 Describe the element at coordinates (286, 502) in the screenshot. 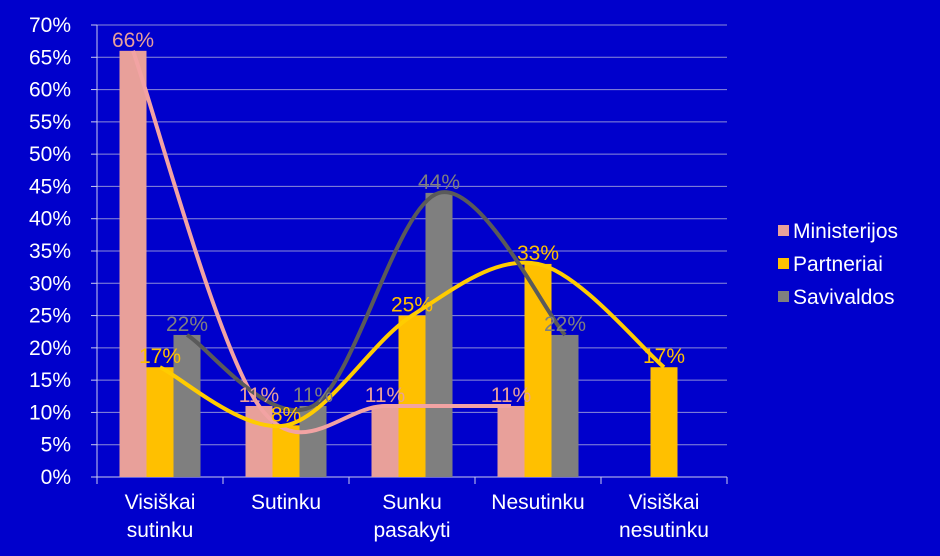

I see `x-tick-label: Sutinku` at that location.